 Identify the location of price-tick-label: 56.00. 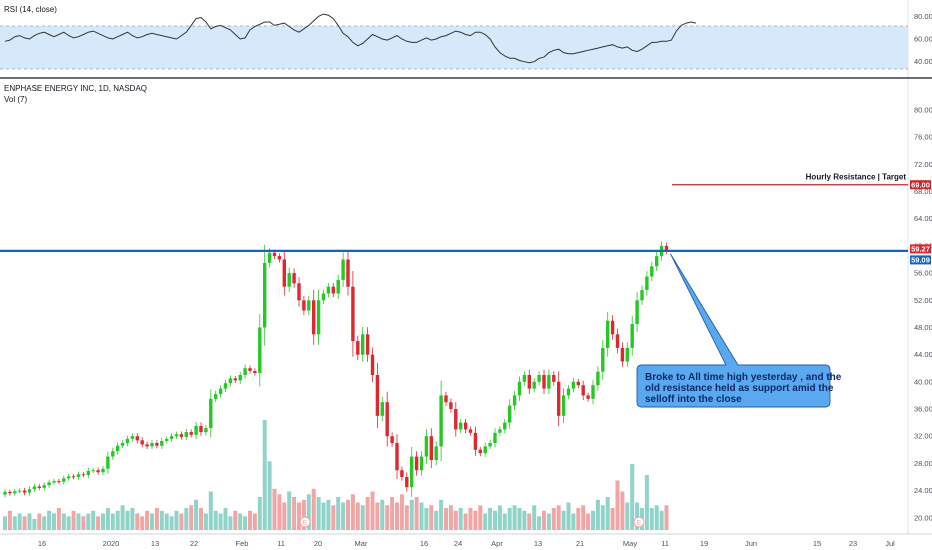
(923, 273).